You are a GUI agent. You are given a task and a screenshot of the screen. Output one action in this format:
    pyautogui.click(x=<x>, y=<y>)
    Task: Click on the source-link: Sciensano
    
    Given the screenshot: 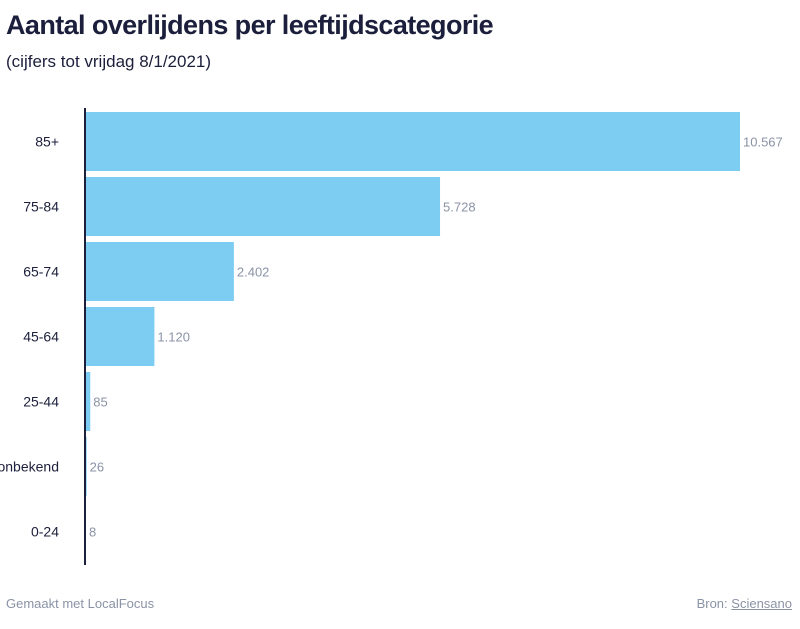 What is the action you would take?
    pyautogui.click(x=761, y=603)
    